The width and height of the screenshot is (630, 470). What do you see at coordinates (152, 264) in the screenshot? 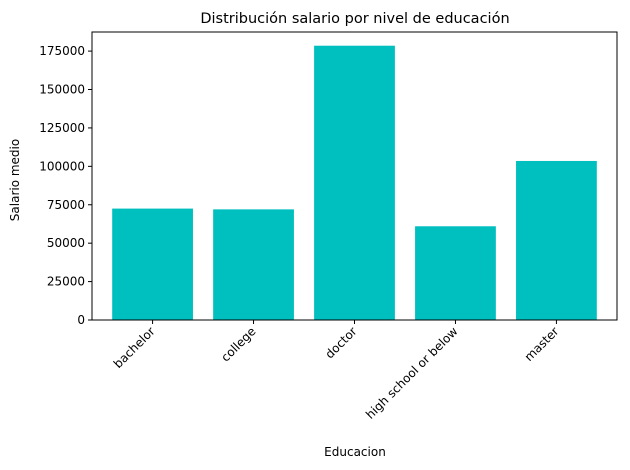
I see `bar-bachelor` at bounding box center [152, 264].